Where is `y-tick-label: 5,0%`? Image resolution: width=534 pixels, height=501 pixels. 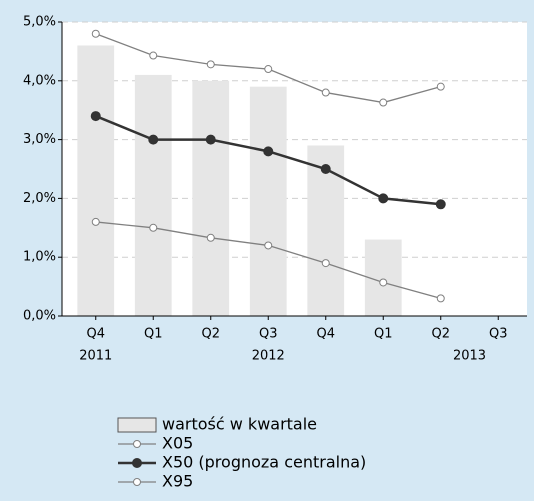 y-tick-label: 5,0% is located at coordinates (39, 22).